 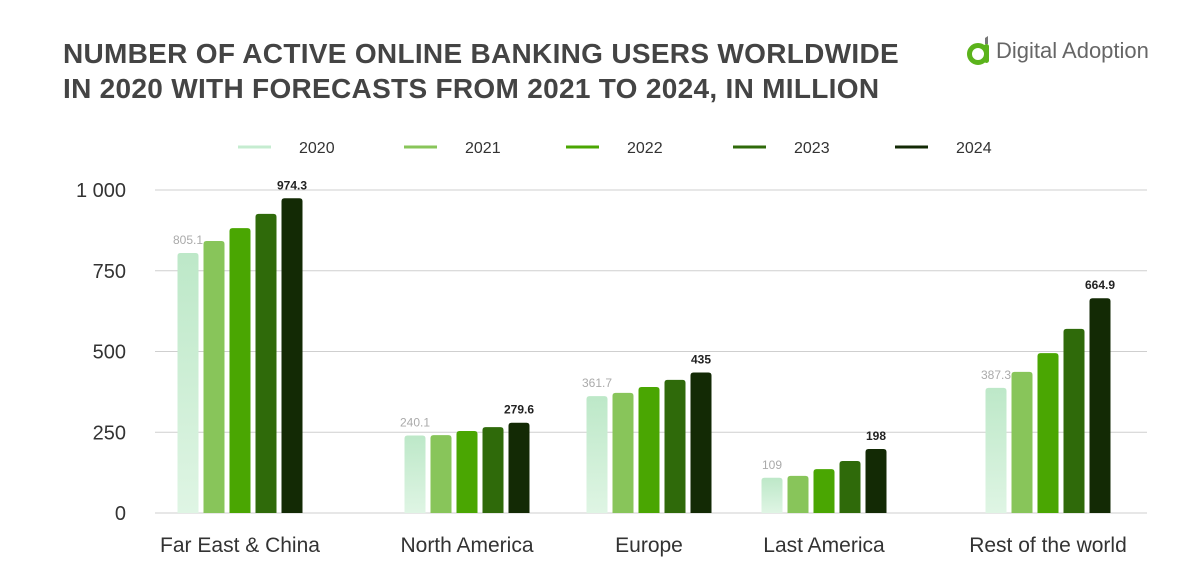 What do you see at coordinates (109, 433) in the screenshot?
I see `y-tick-label: 250` at bounding box center [109, 433].